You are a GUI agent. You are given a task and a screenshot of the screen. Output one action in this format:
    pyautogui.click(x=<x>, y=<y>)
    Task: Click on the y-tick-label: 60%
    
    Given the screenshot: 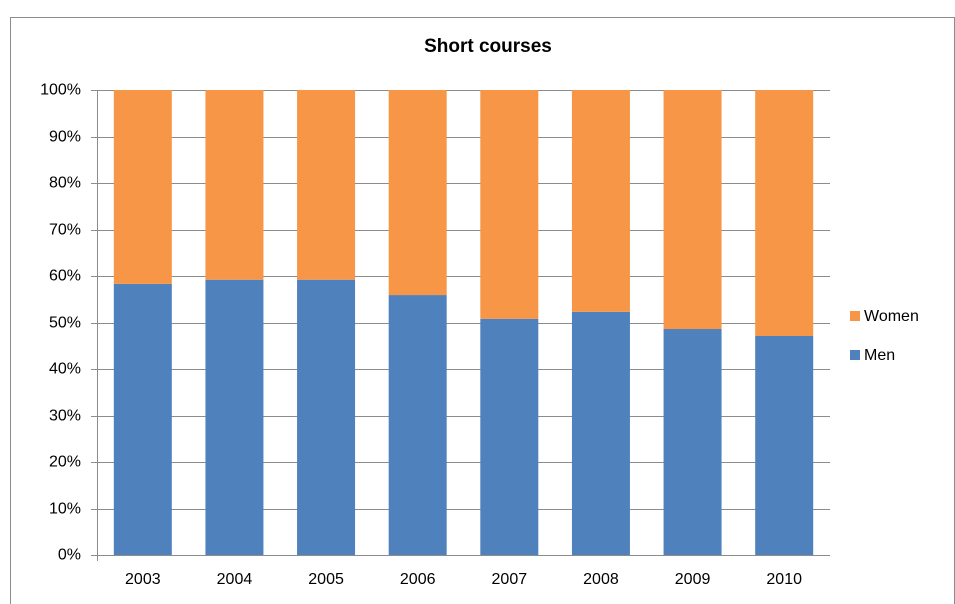 What is the action you would take?
    pyautogui.click(x=65, y=276)
    